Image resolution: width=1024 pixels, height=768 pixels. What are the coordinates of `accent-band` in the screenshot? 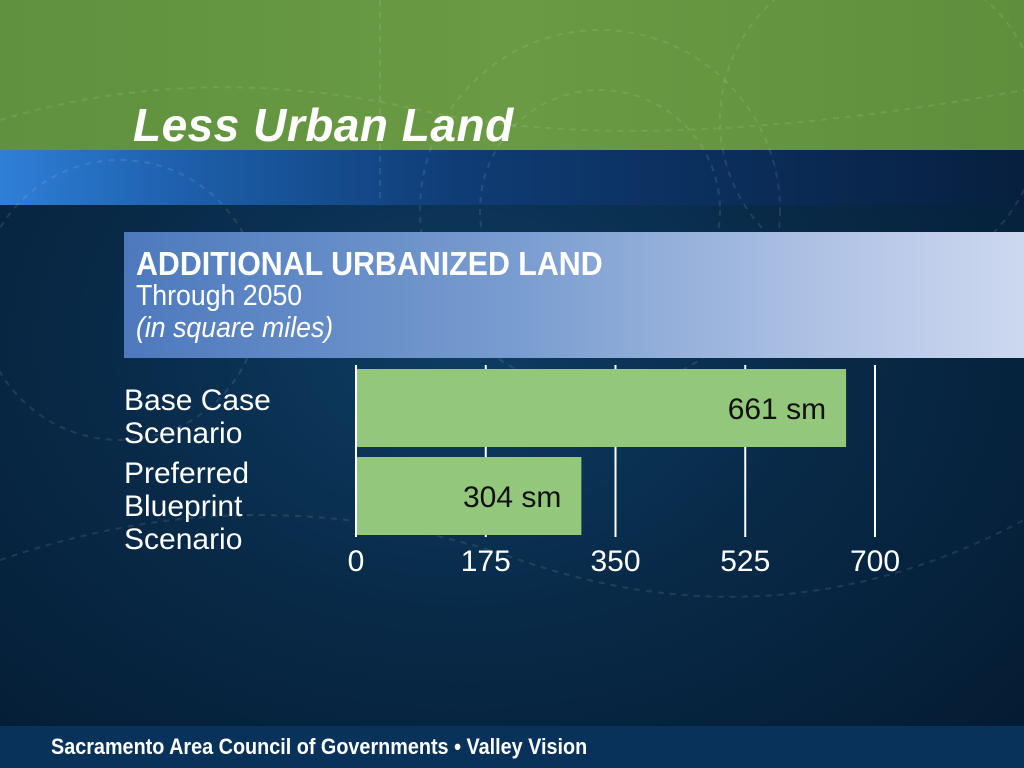 It's located at (512, 177).